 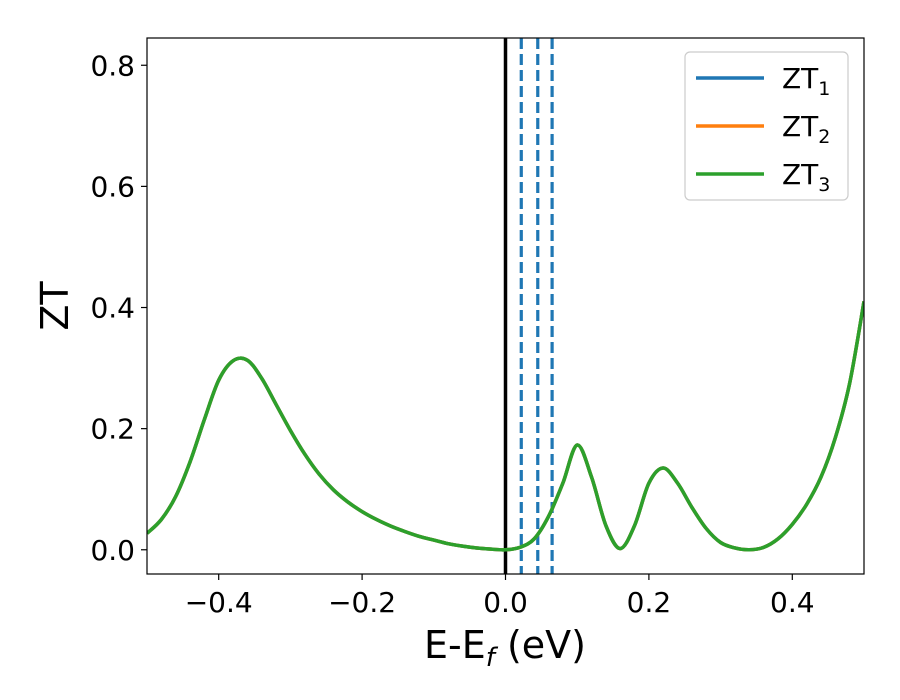 I want to click on y-axis: 0.0 0.2 0.4 0.6 0.8, so click(x=118, y=308).